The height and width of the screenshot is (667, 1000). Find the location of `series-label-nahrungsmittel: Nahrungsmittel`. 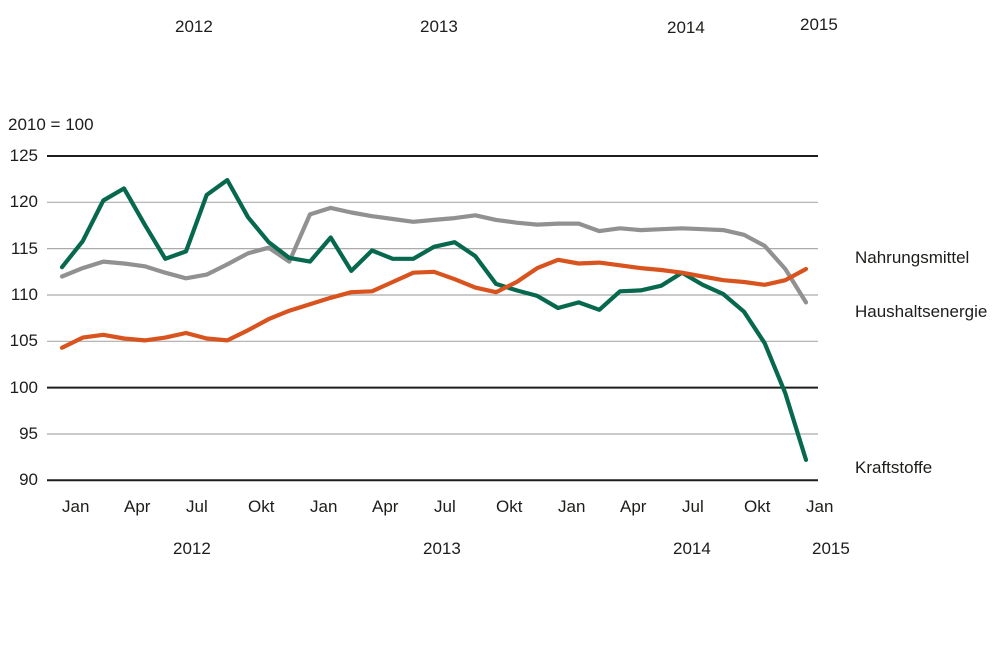

series-label-nahrungsmittel: Nahrungsmittel is located at coordinates (912, 257).